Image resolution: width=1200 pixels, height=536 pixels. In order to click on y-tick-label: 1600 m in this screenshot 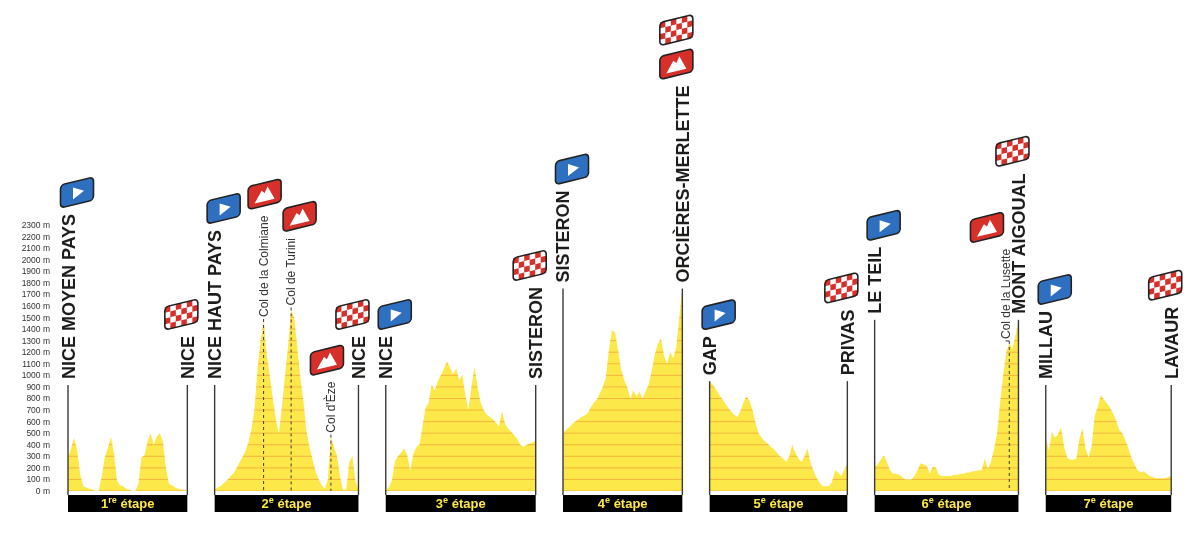, I will do `click(35, 305)`.